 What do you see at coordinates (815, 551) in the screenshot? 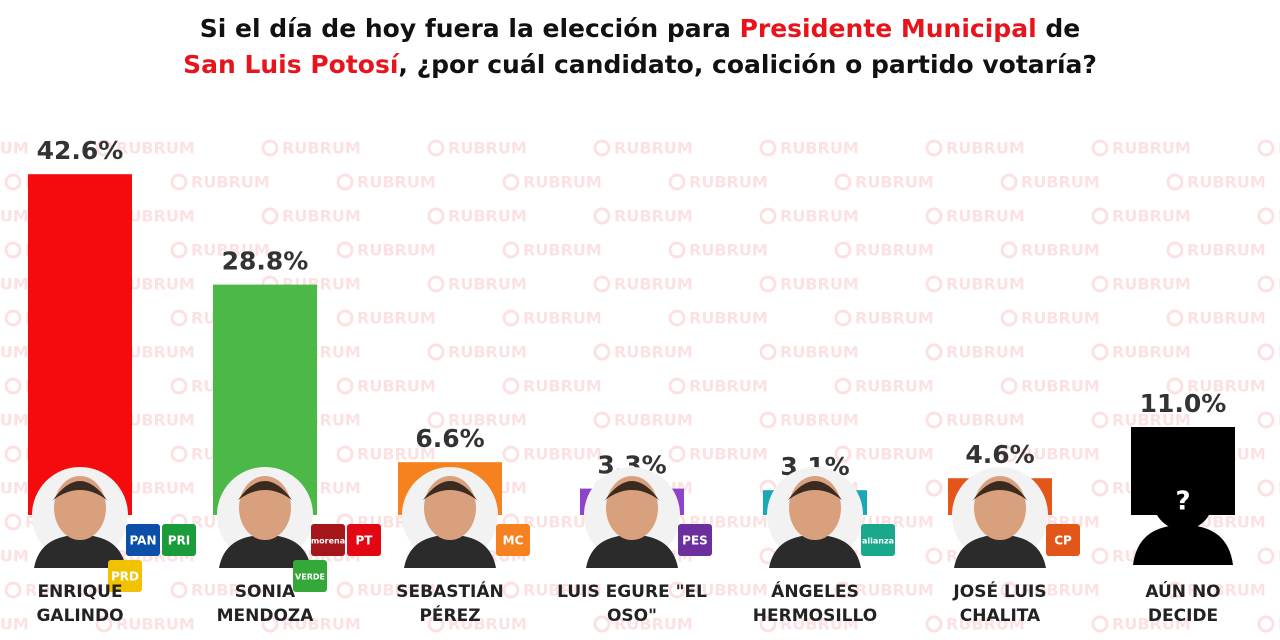
I see `photo-body` at bounding box center [815, 551].